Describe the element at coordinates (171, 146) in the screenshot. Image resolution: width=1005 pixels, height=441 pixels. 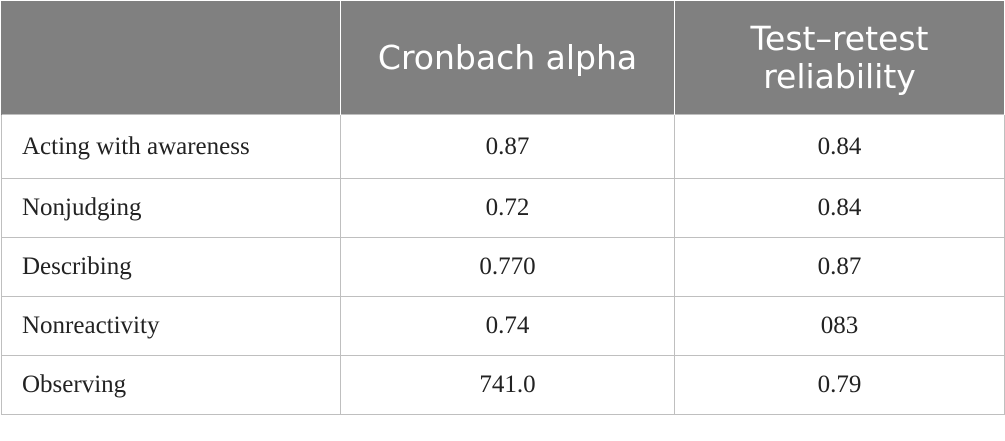
I see `row-label: Acting with awareness` at that location.